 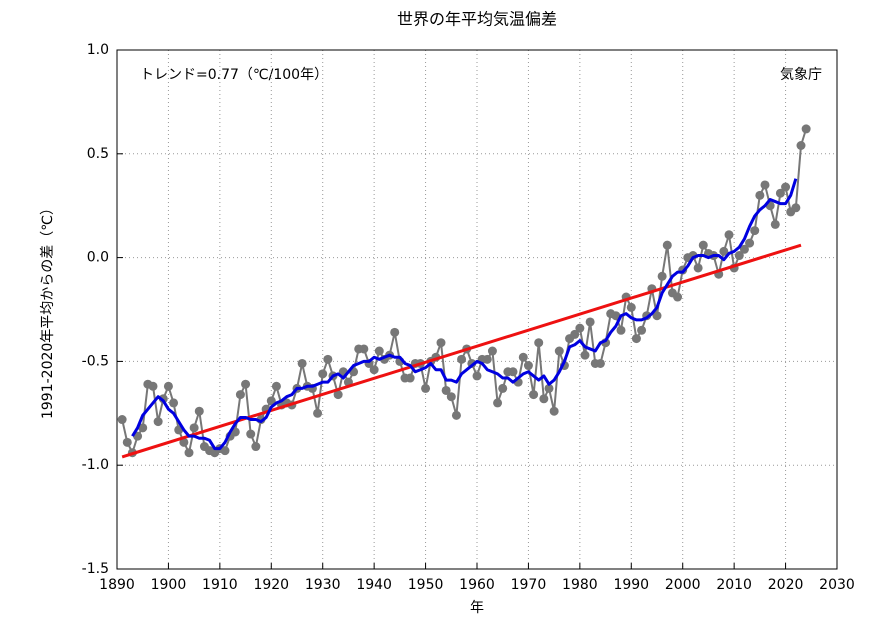 I want to click on x-tick-label: 2000, so click(x=683, y=585).